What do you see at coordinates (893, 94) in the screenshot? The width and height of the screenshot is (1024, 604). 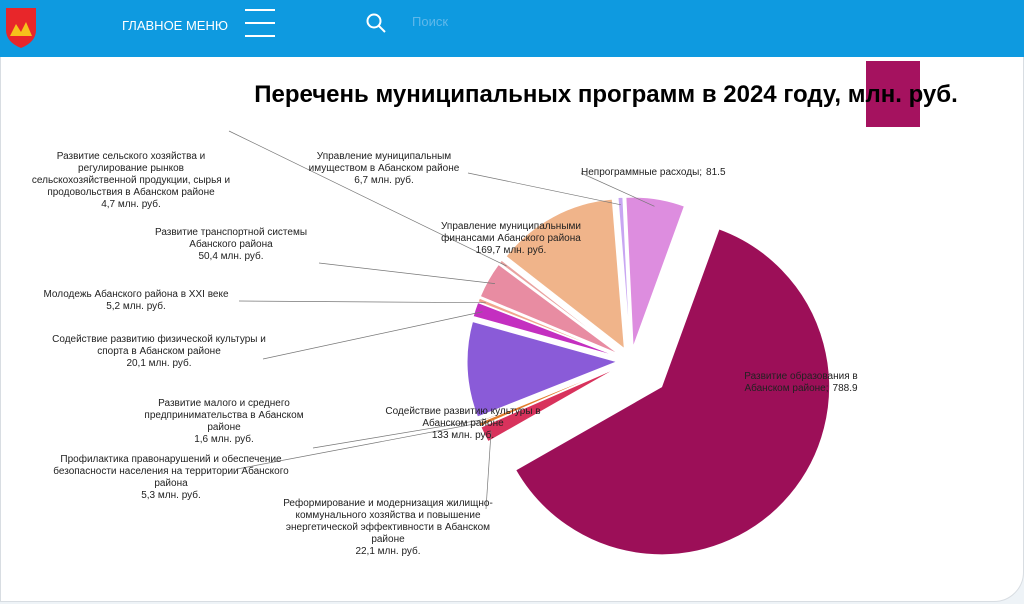 I see `decor-square` at bounding box center [893, 94].